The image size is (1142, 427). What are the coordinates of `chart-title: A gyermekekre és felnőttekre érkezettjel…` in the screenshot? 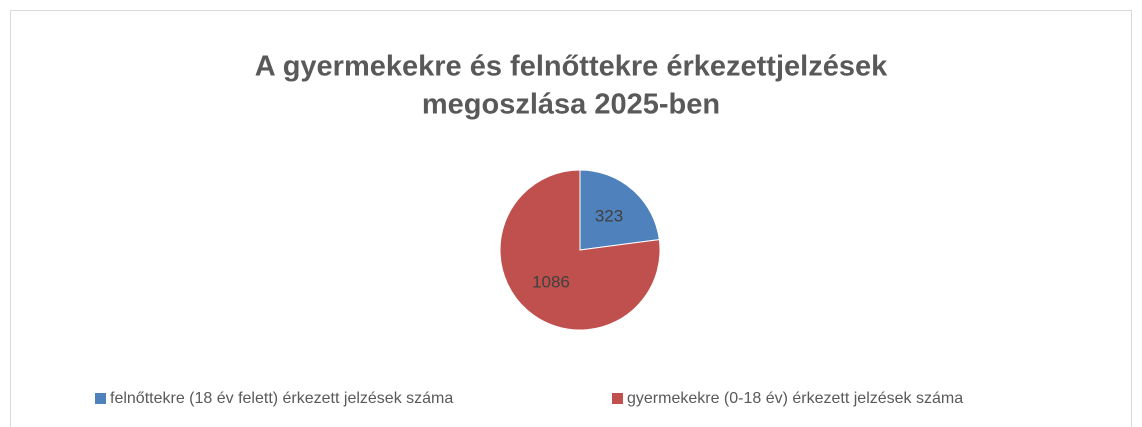 It's located at (571, 67).